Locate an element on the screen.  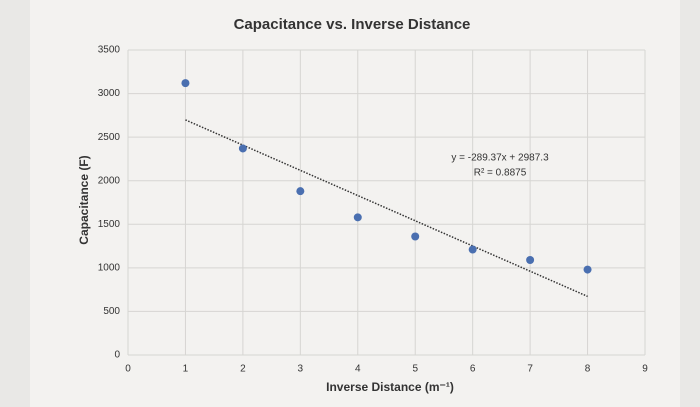
x-tick-label: 7 is located at coordinates (530, 369).